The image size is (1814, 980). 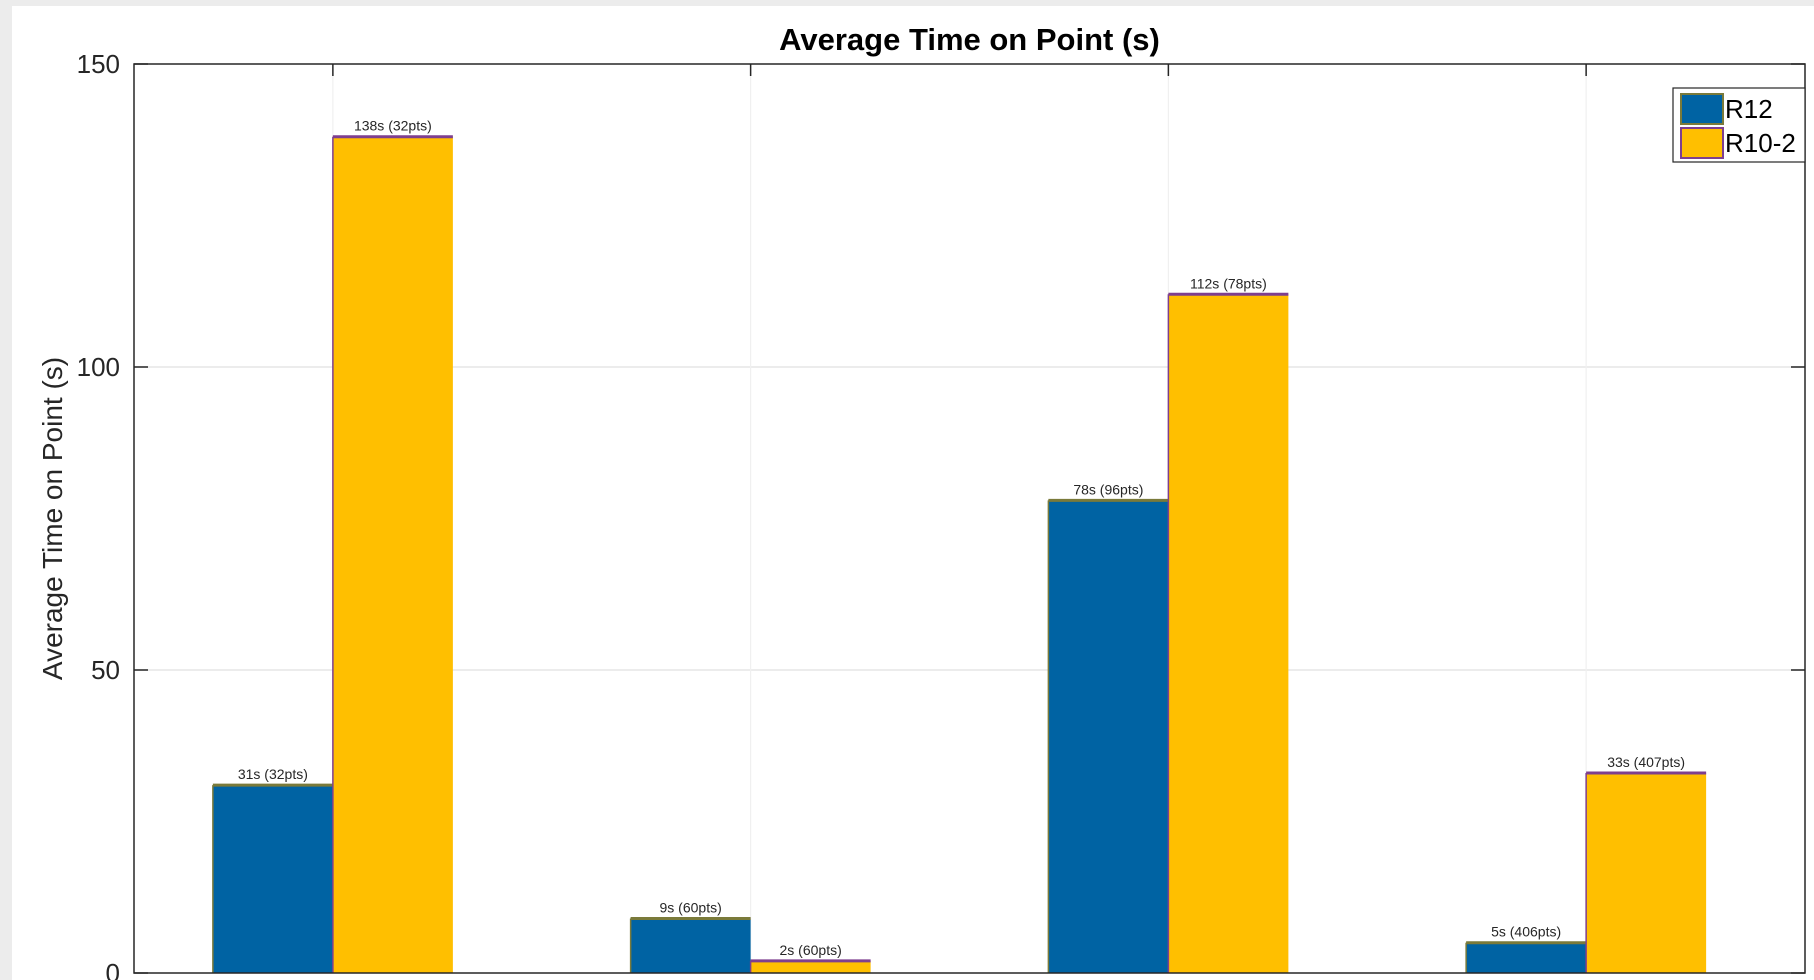 What do you see at coordinates (1749, 109) in the screenshot?
I see `legend-label: R12` at bounding box center [1749, 109].